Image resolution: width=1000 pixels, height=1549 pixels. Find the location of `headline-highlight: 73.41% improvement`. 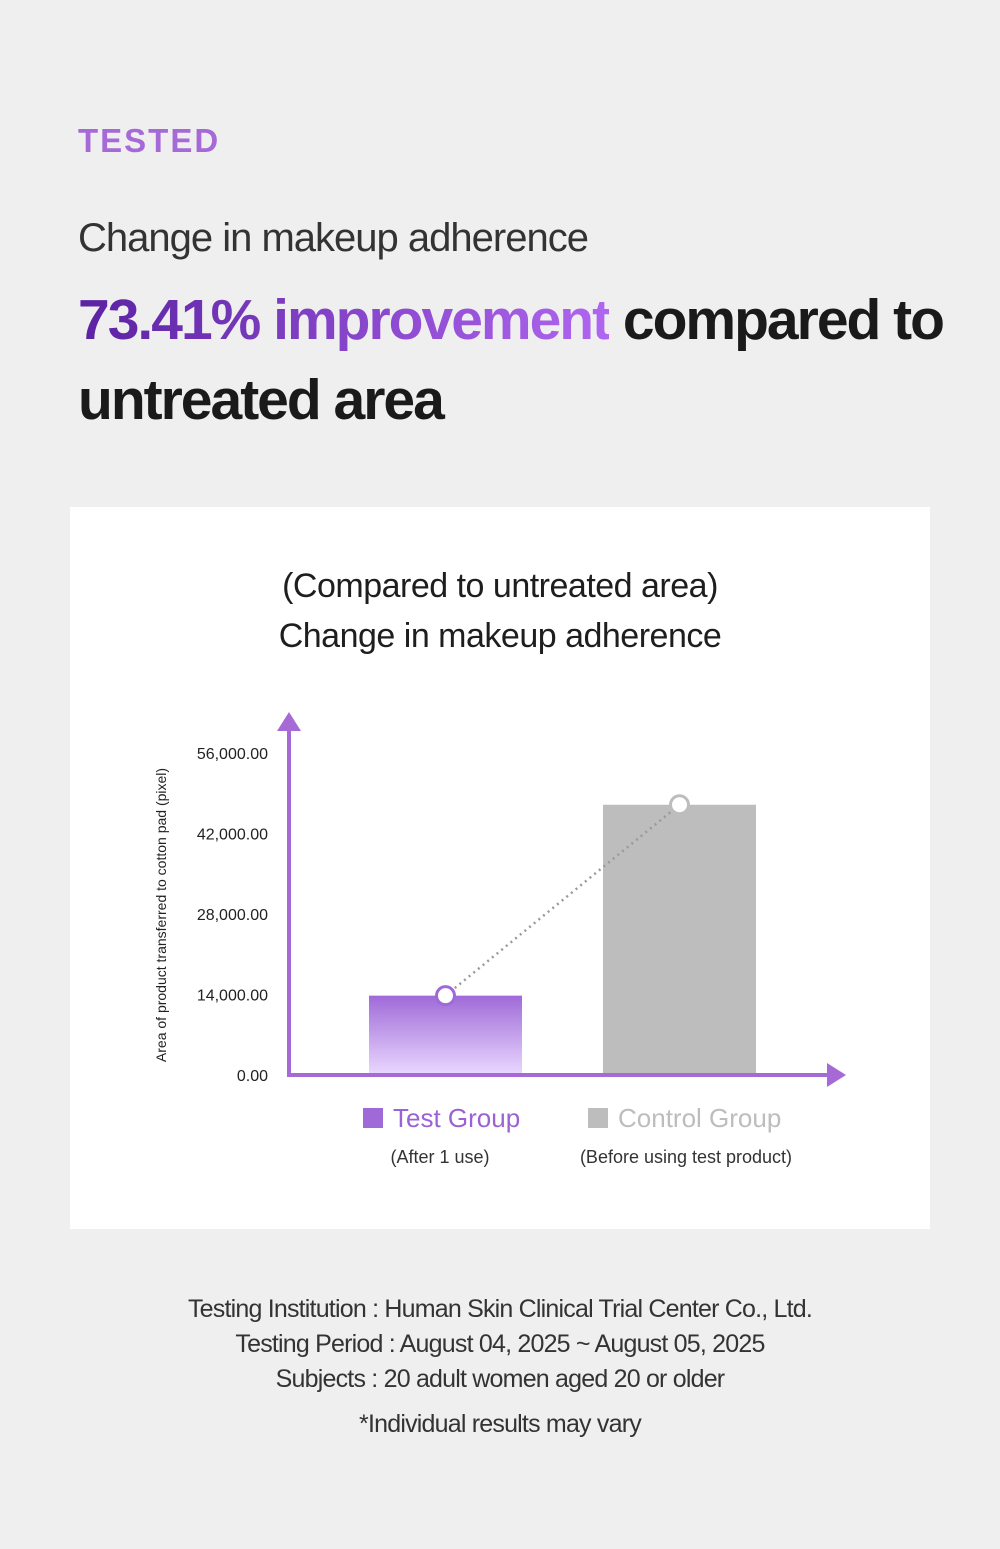

headline-highlight: 73.41% improvement is located at coordinates (344, 320).